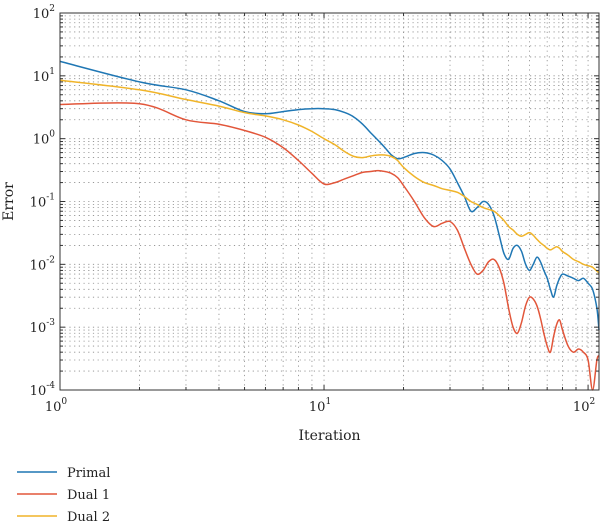  Describe the element at coordinates (63, 495) in the screenshot. I see `legend: Primal Dual 1 Dual 2` at that location.